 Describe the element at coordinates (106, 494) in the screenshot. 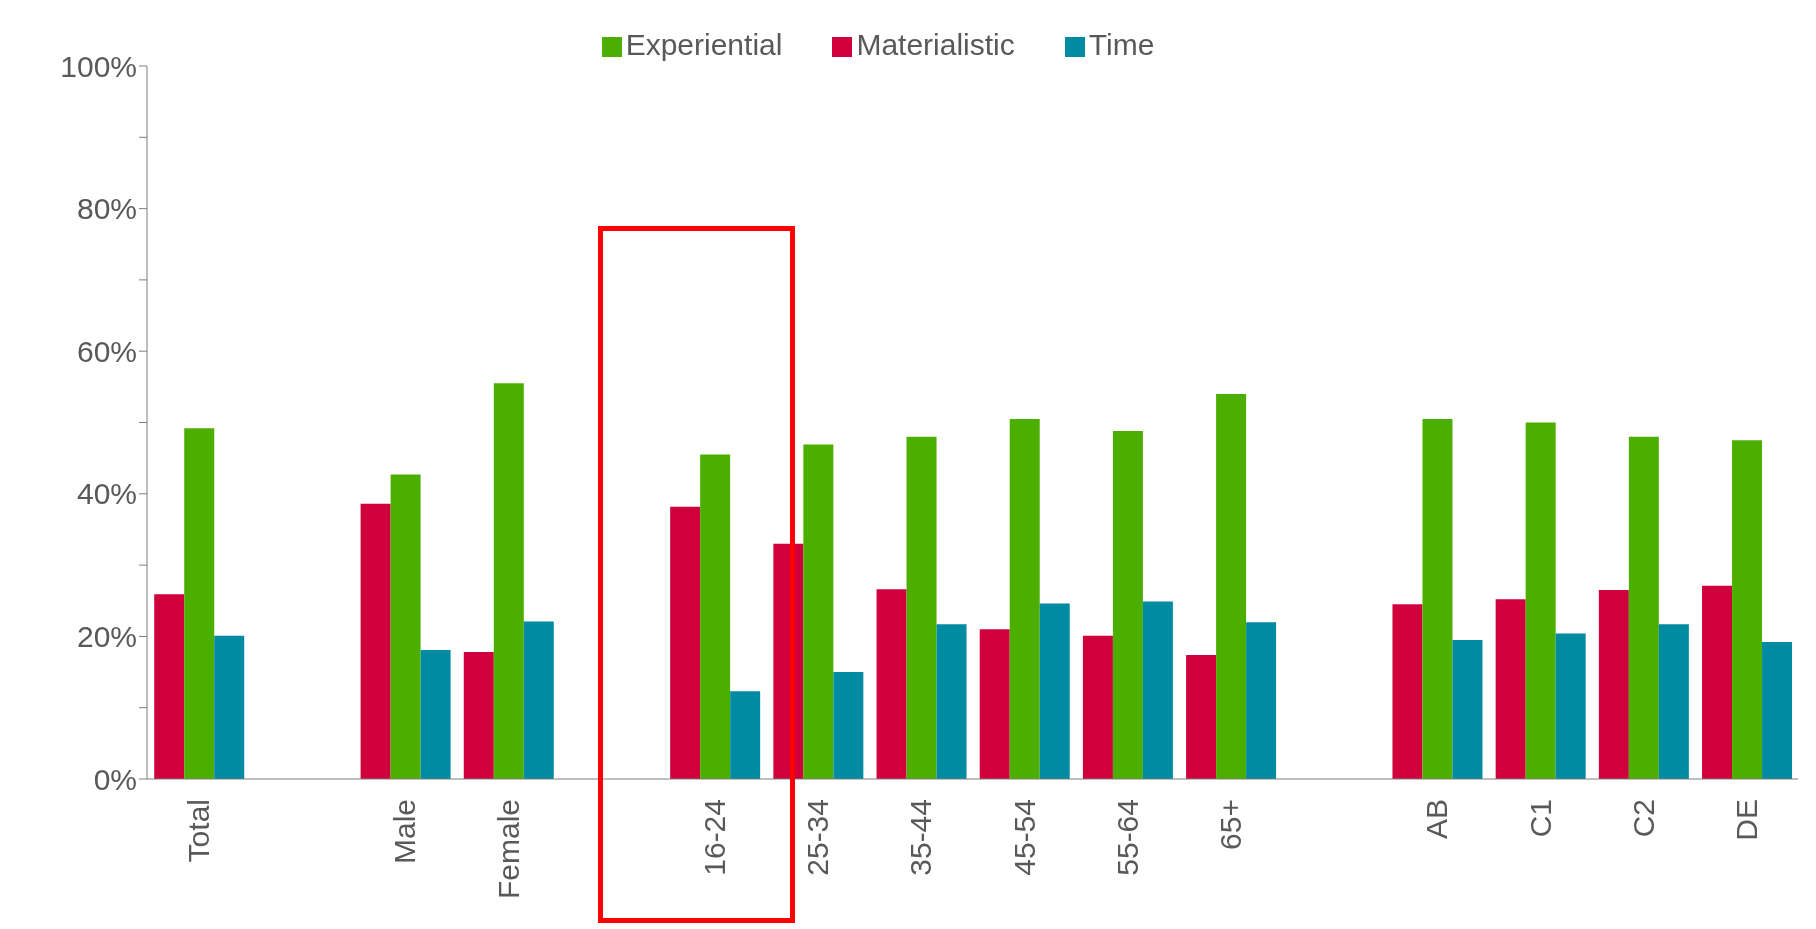

I see `y-tick-label: 40%` at that location.